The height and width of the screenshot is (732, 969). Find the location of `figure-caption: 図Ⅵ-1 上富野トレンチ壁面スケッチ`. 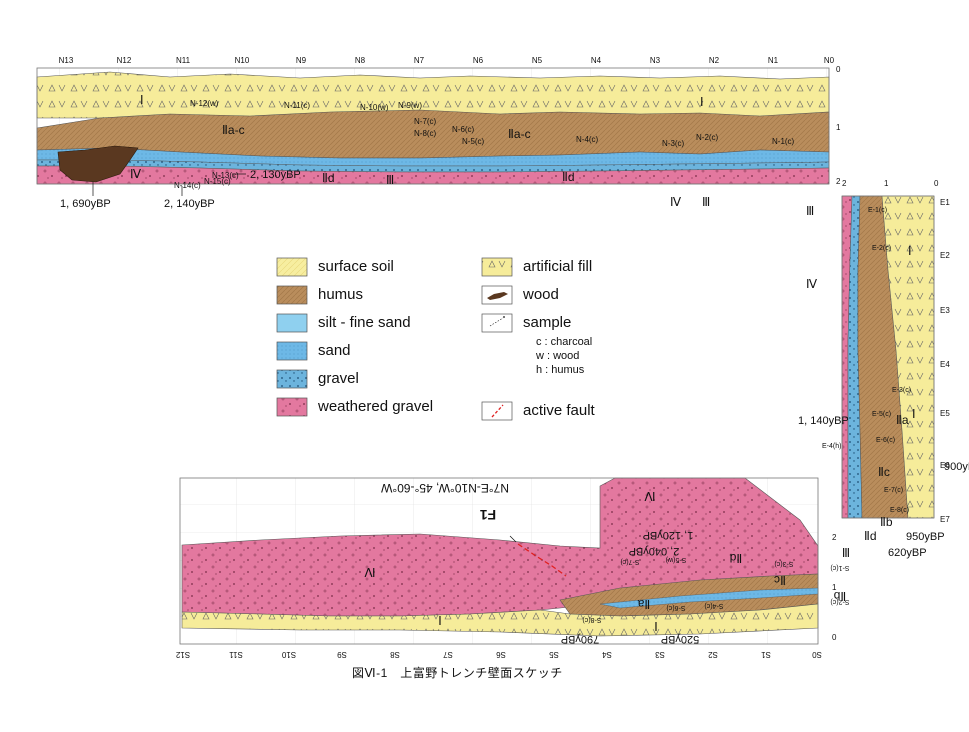

figure-caption: 図Ⅵ-1 上富野トレンチ壁面スケッチ is located at coordinates (457, 673).